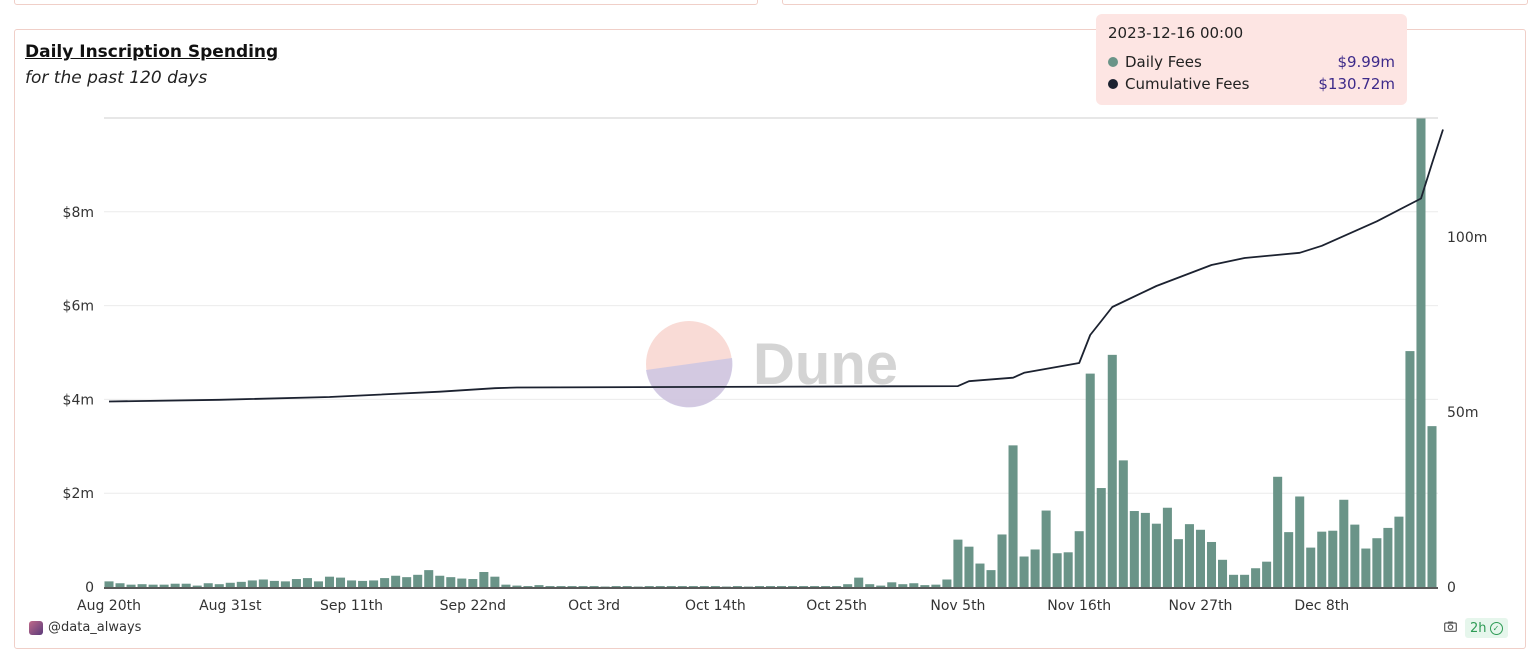 The height and width of the screenshot is (662, 1536). Describe the element at coordinates (594, 606) in the screenshot. I see `x-tick-label: Oct 3rd` at that location.